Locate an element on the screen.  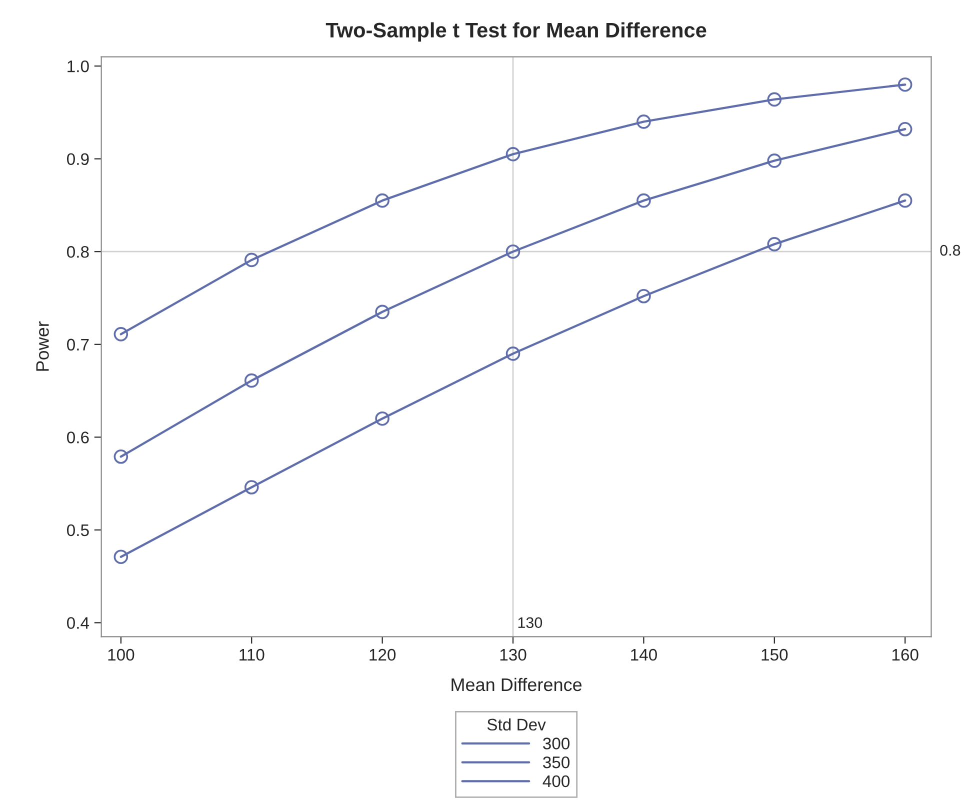
x-tick-label: 120 is located at coordinates (383, 654).